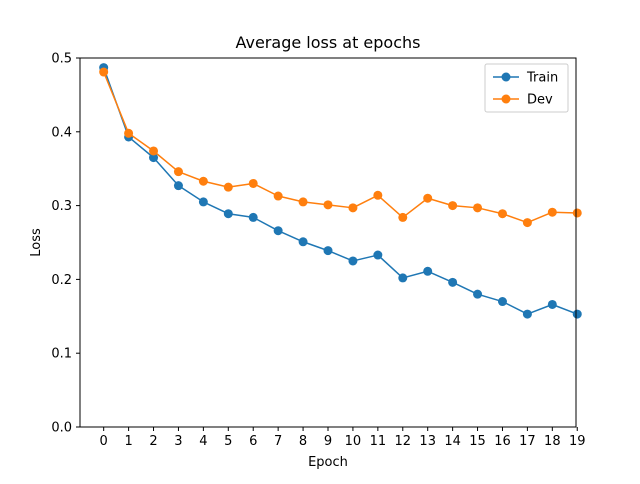  I want to click on x-tick-label: 7, so click(278, 441).